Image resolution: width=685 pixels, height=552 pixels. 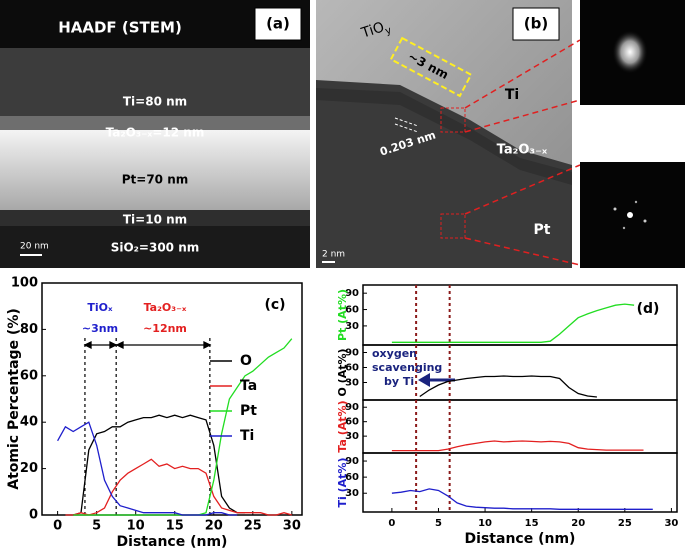 I want to click on profile-annotations: (d) oxygen scavenging by Ti, so click(x=515, y=344).